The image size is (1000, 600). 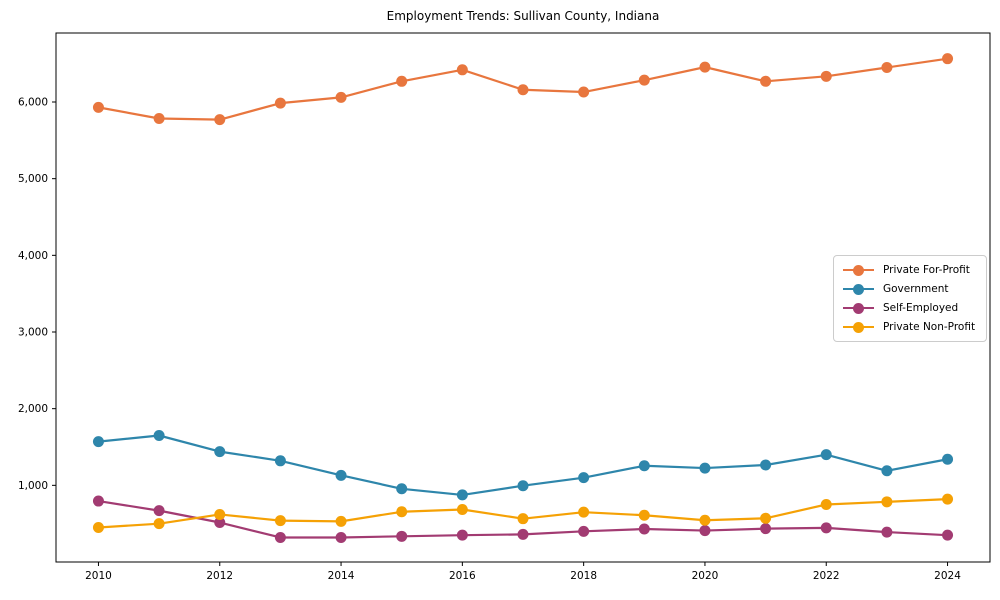 I want to click on y-axis-tick-label: 1,000, so click(x=33, y=486).